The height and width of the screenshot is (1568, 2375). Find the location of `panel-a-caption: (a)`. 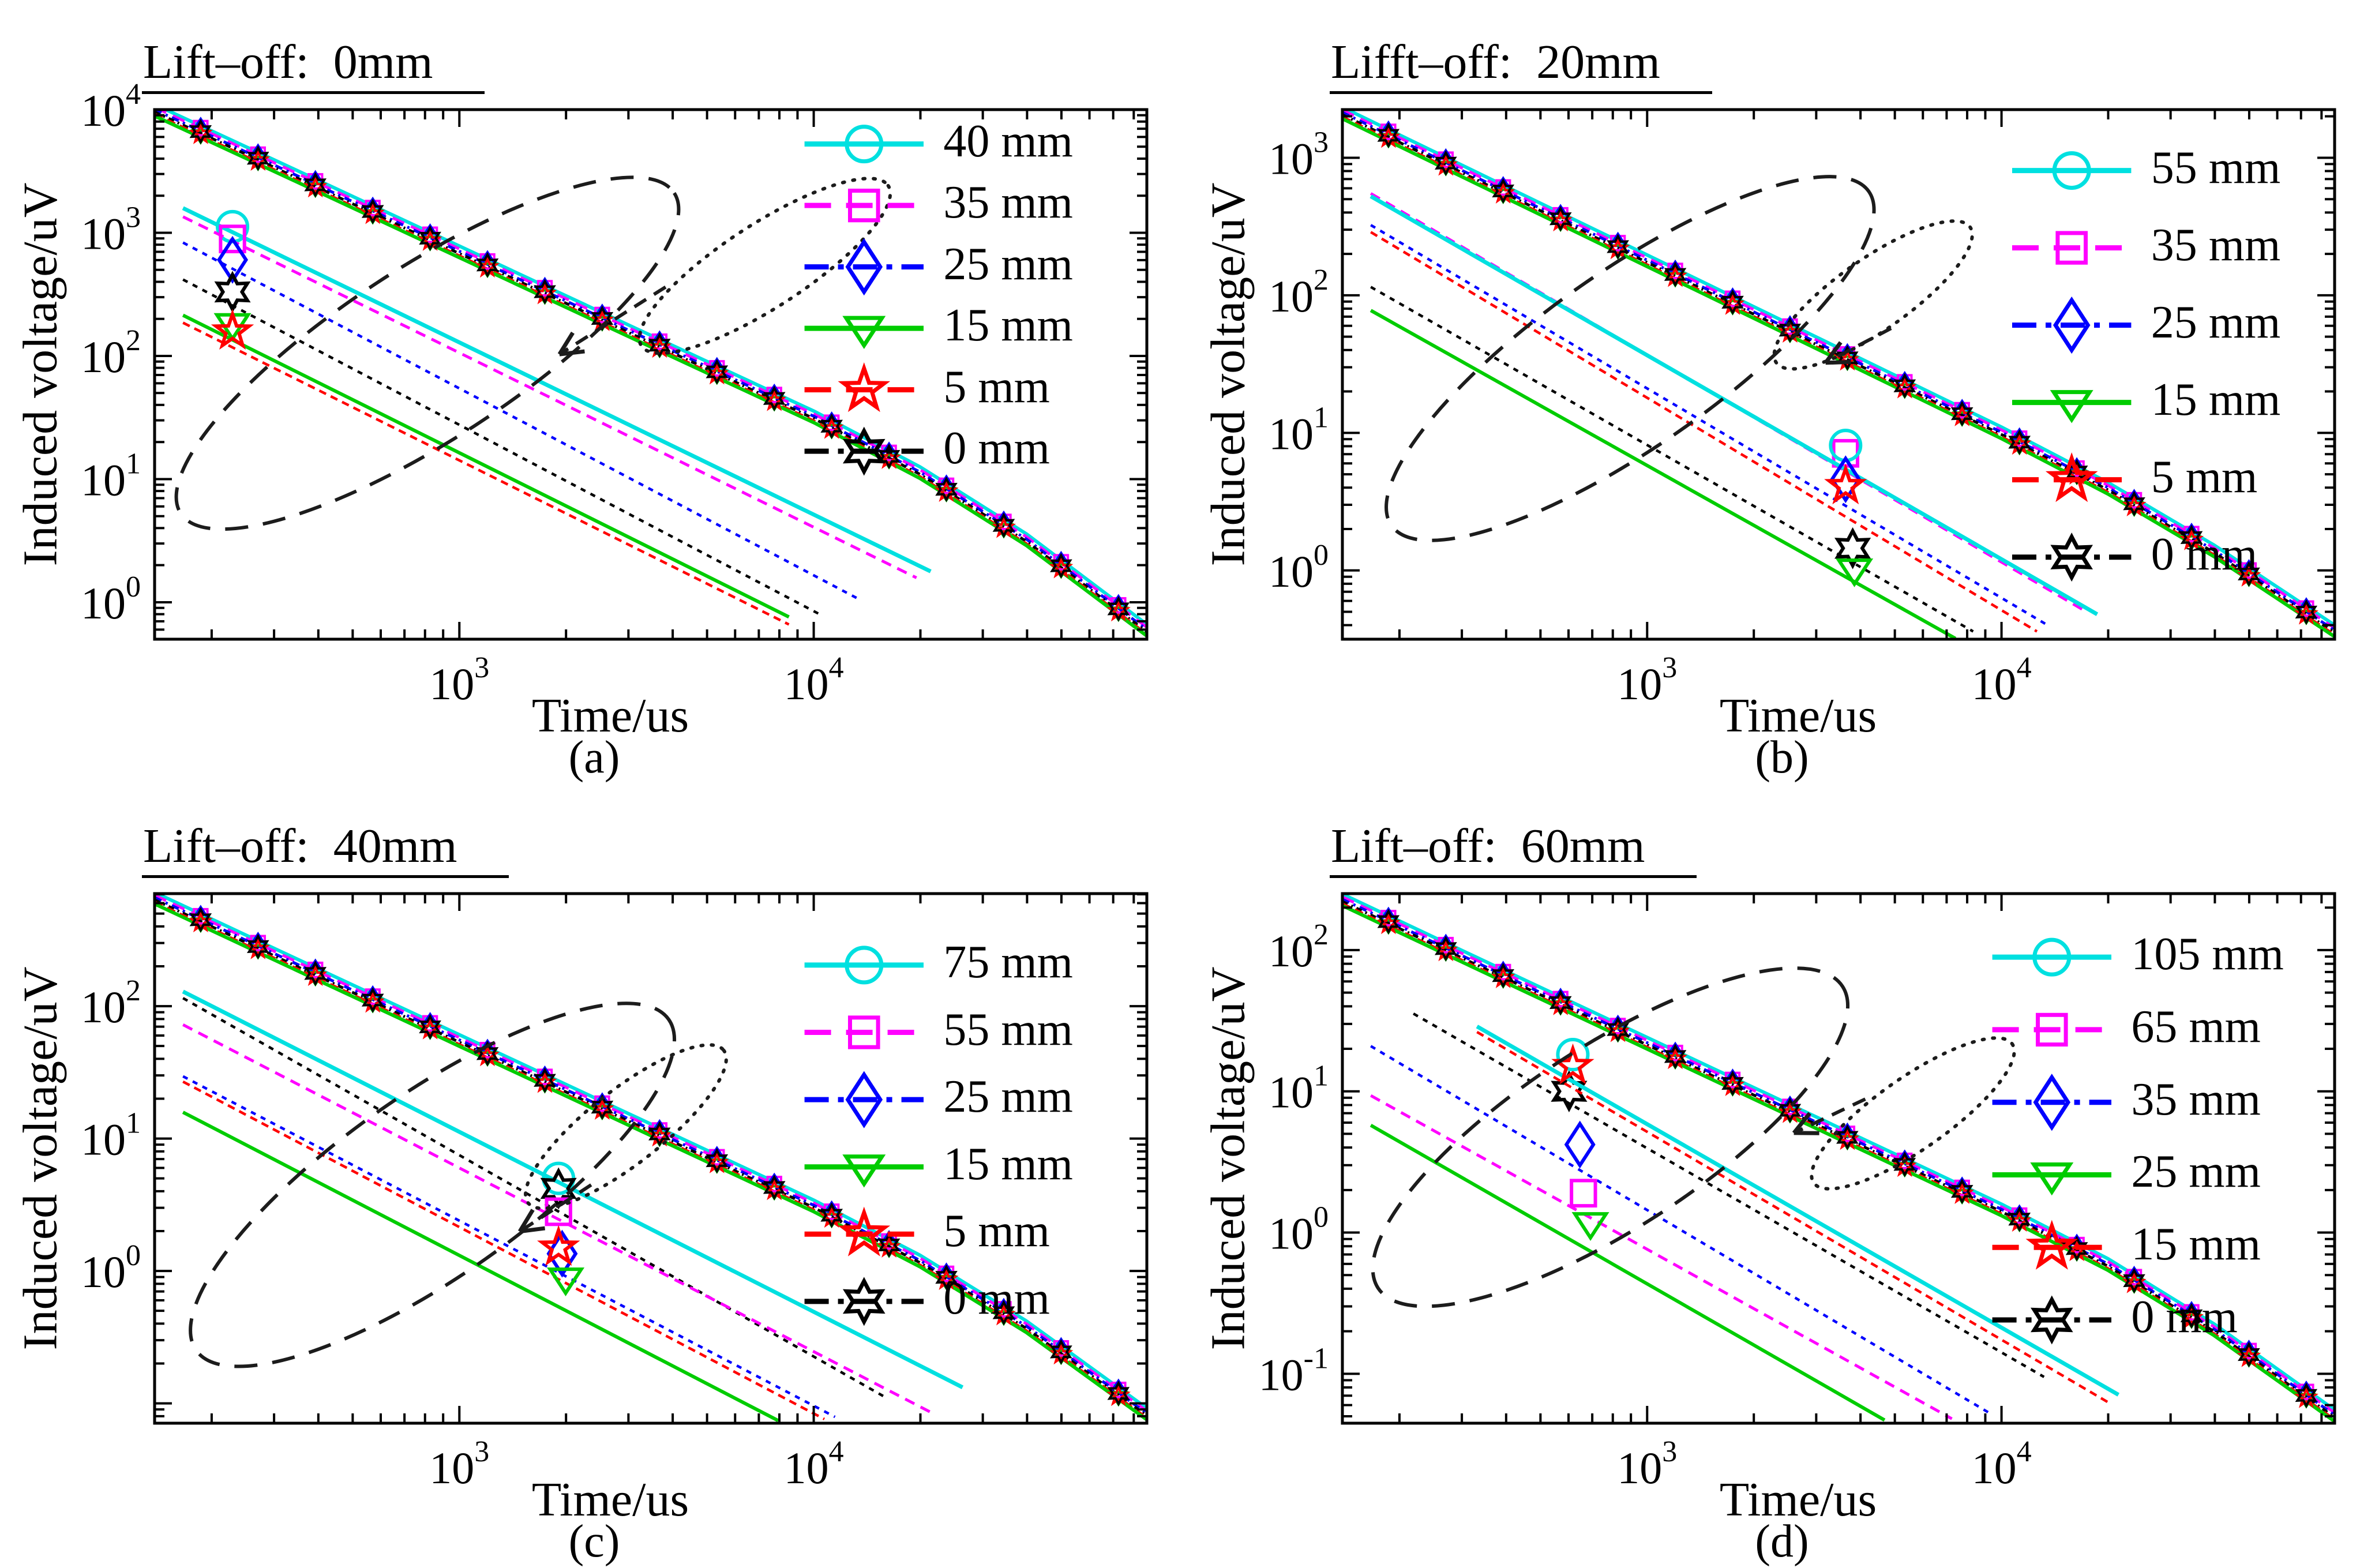

panel-a-caption: (a) is located at coordinates (594, 758).